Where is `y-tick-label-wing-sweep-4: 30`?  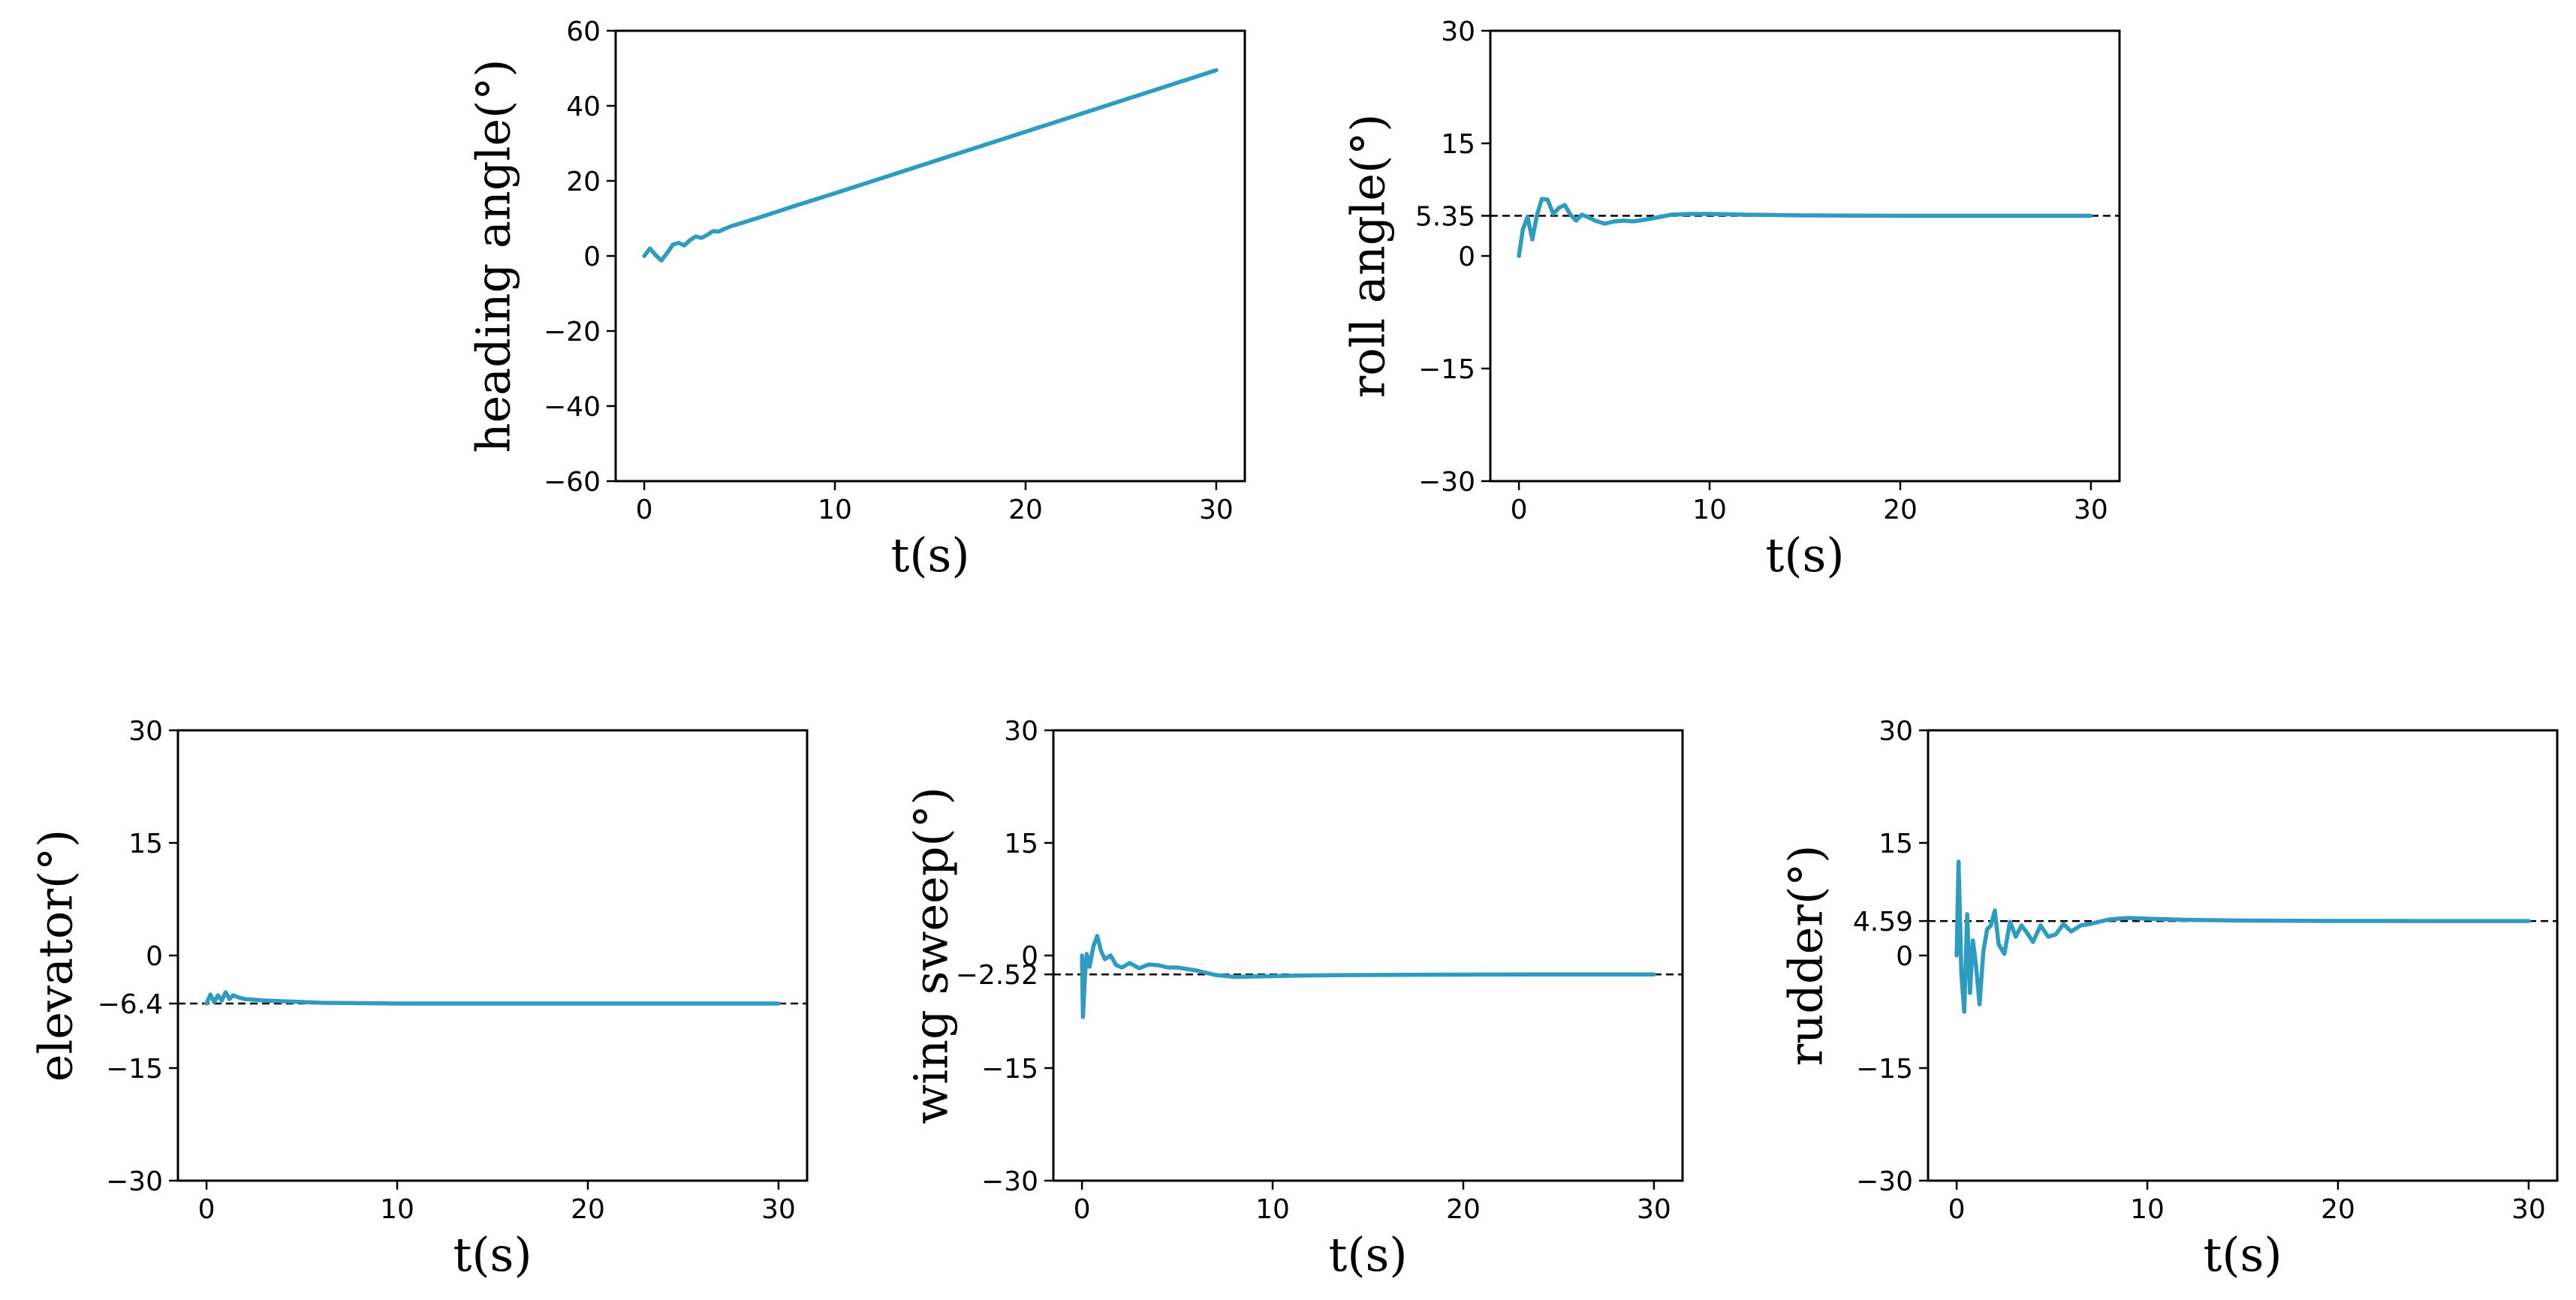
y-tick-label-wing-sweep-4: 30 is located at coordinates (1021, 731).